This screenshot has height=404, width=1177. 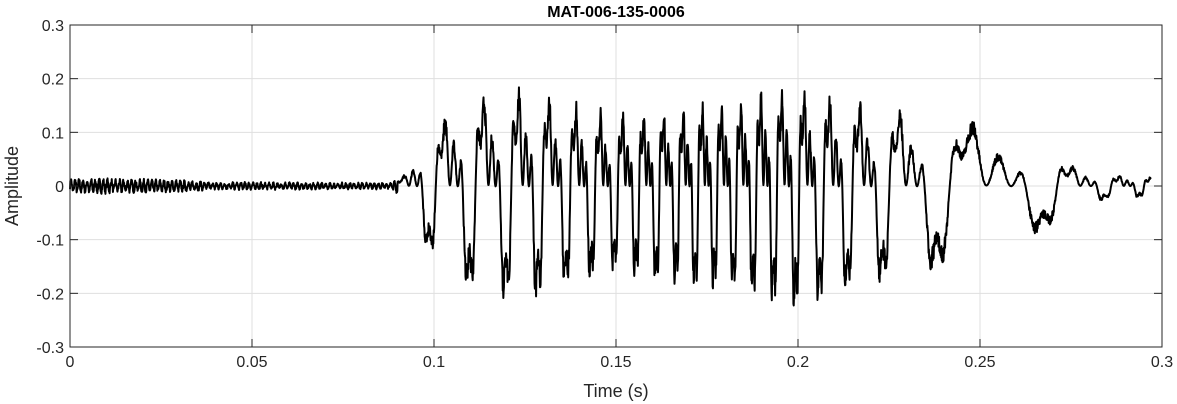 What do you see at coordinates (12, 186) in the screenshot?
I see `y-axis-label: Amplitude` at bounding box center [12, 186].